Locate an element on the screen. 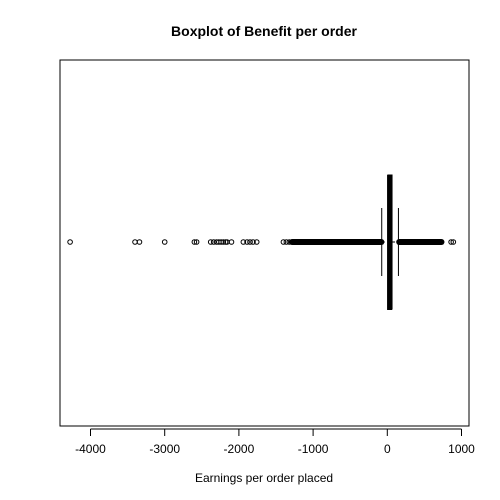  x-tick-label: 1000 is located at coordinates (461, 449).